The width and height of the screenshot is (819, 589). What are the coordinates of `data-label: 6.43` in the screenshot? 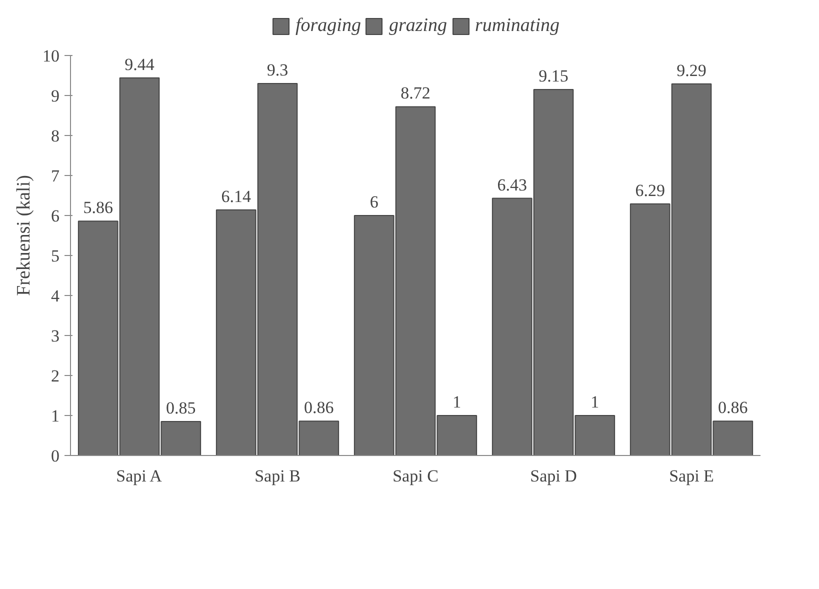 It's located at (512, 184).